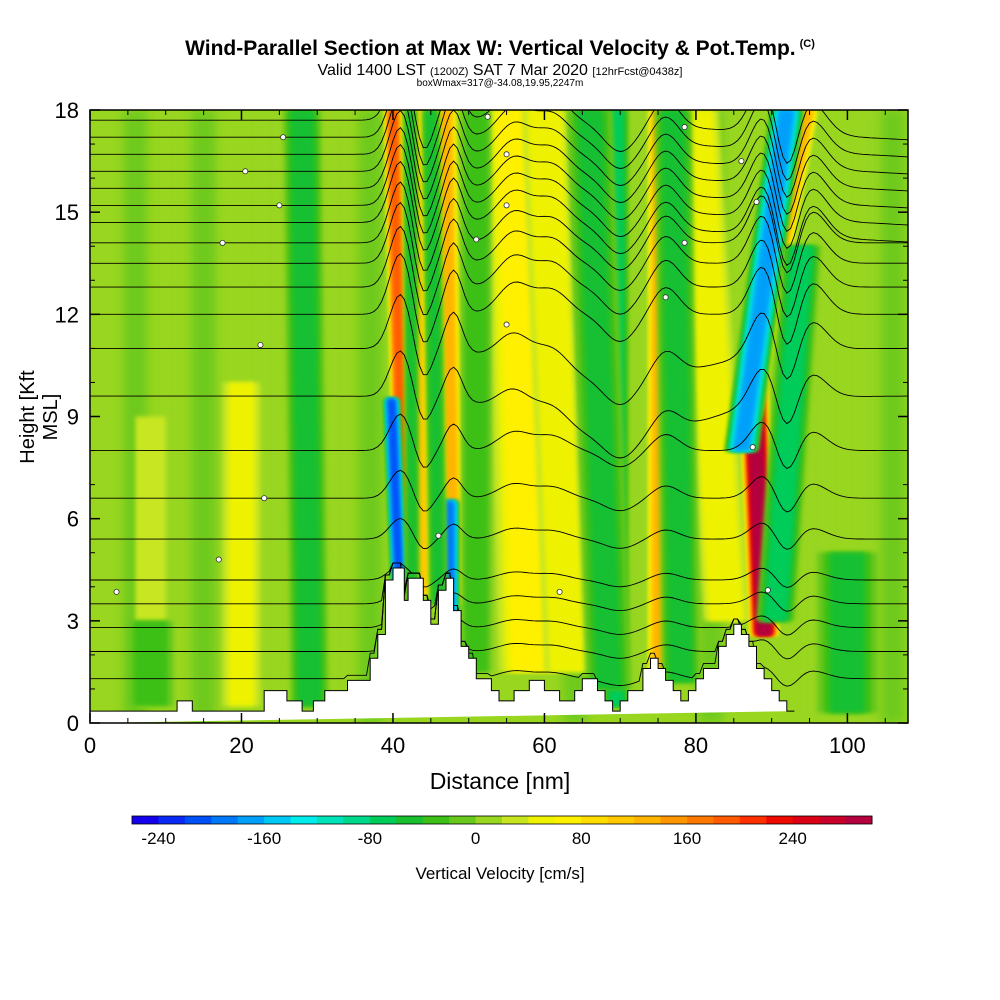 Image resolution: width=1000 pixels, height=1000 pixels. What do you see at coordinates (39, 417) in the screenshot?
I see `y-axis-title: Height [Kft MSL]` at bounding box center [39, 417].